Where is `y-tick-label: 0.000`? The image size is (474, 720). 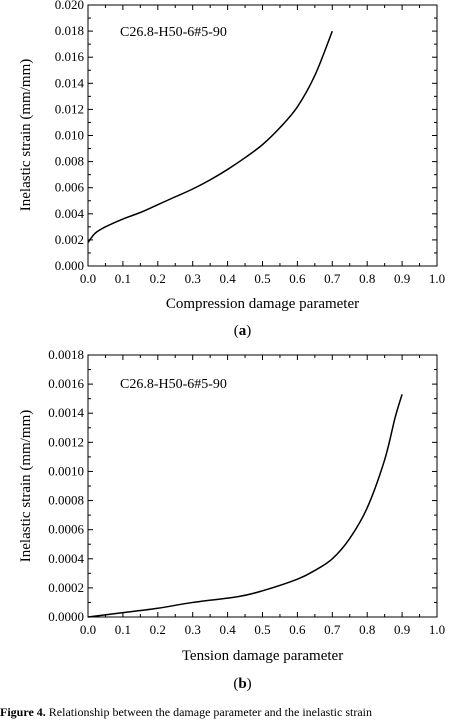
y-tick-label: 0.000 is located at coordinates (69, 265).